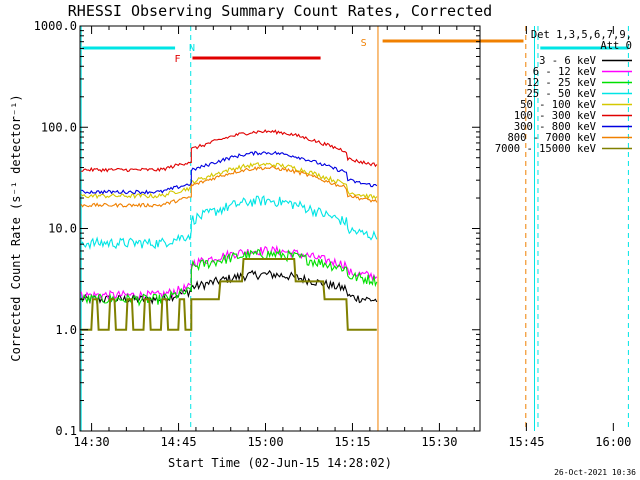 This screenshot has height=480, width=640. I want to click on y-tick-label: 1.0, so click(66, 330).